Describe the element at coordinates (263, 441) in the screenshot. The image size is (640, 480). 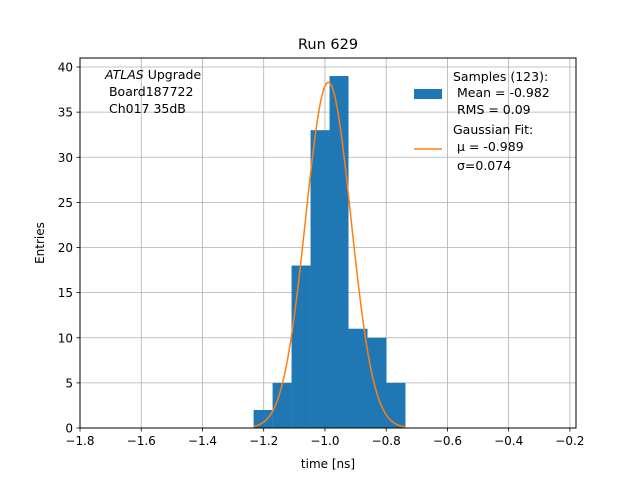
I see `x-tick-label: −1.2` at that location.